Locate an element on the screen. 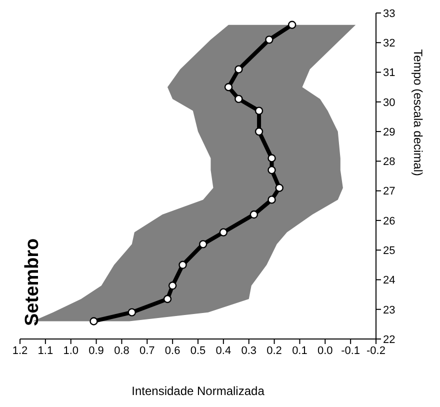 The width and height of the screenshot is (440, 407). x-tick-label: 0.8 is located at coordinates (122, 350).